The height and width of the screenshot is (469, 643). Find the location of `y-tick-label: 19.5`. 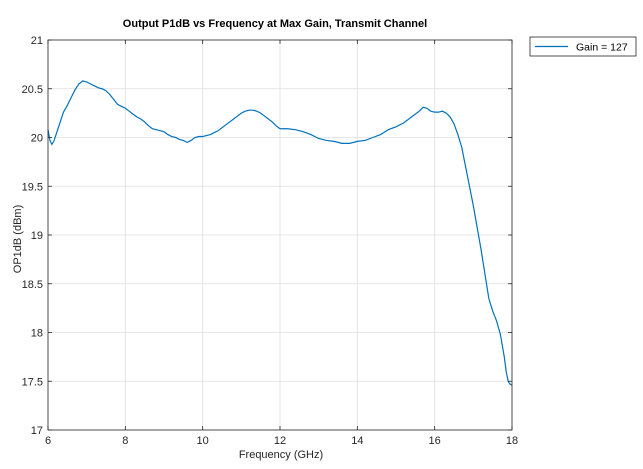

y-tick-label: 19.5 is located at coordinates (32, 187).